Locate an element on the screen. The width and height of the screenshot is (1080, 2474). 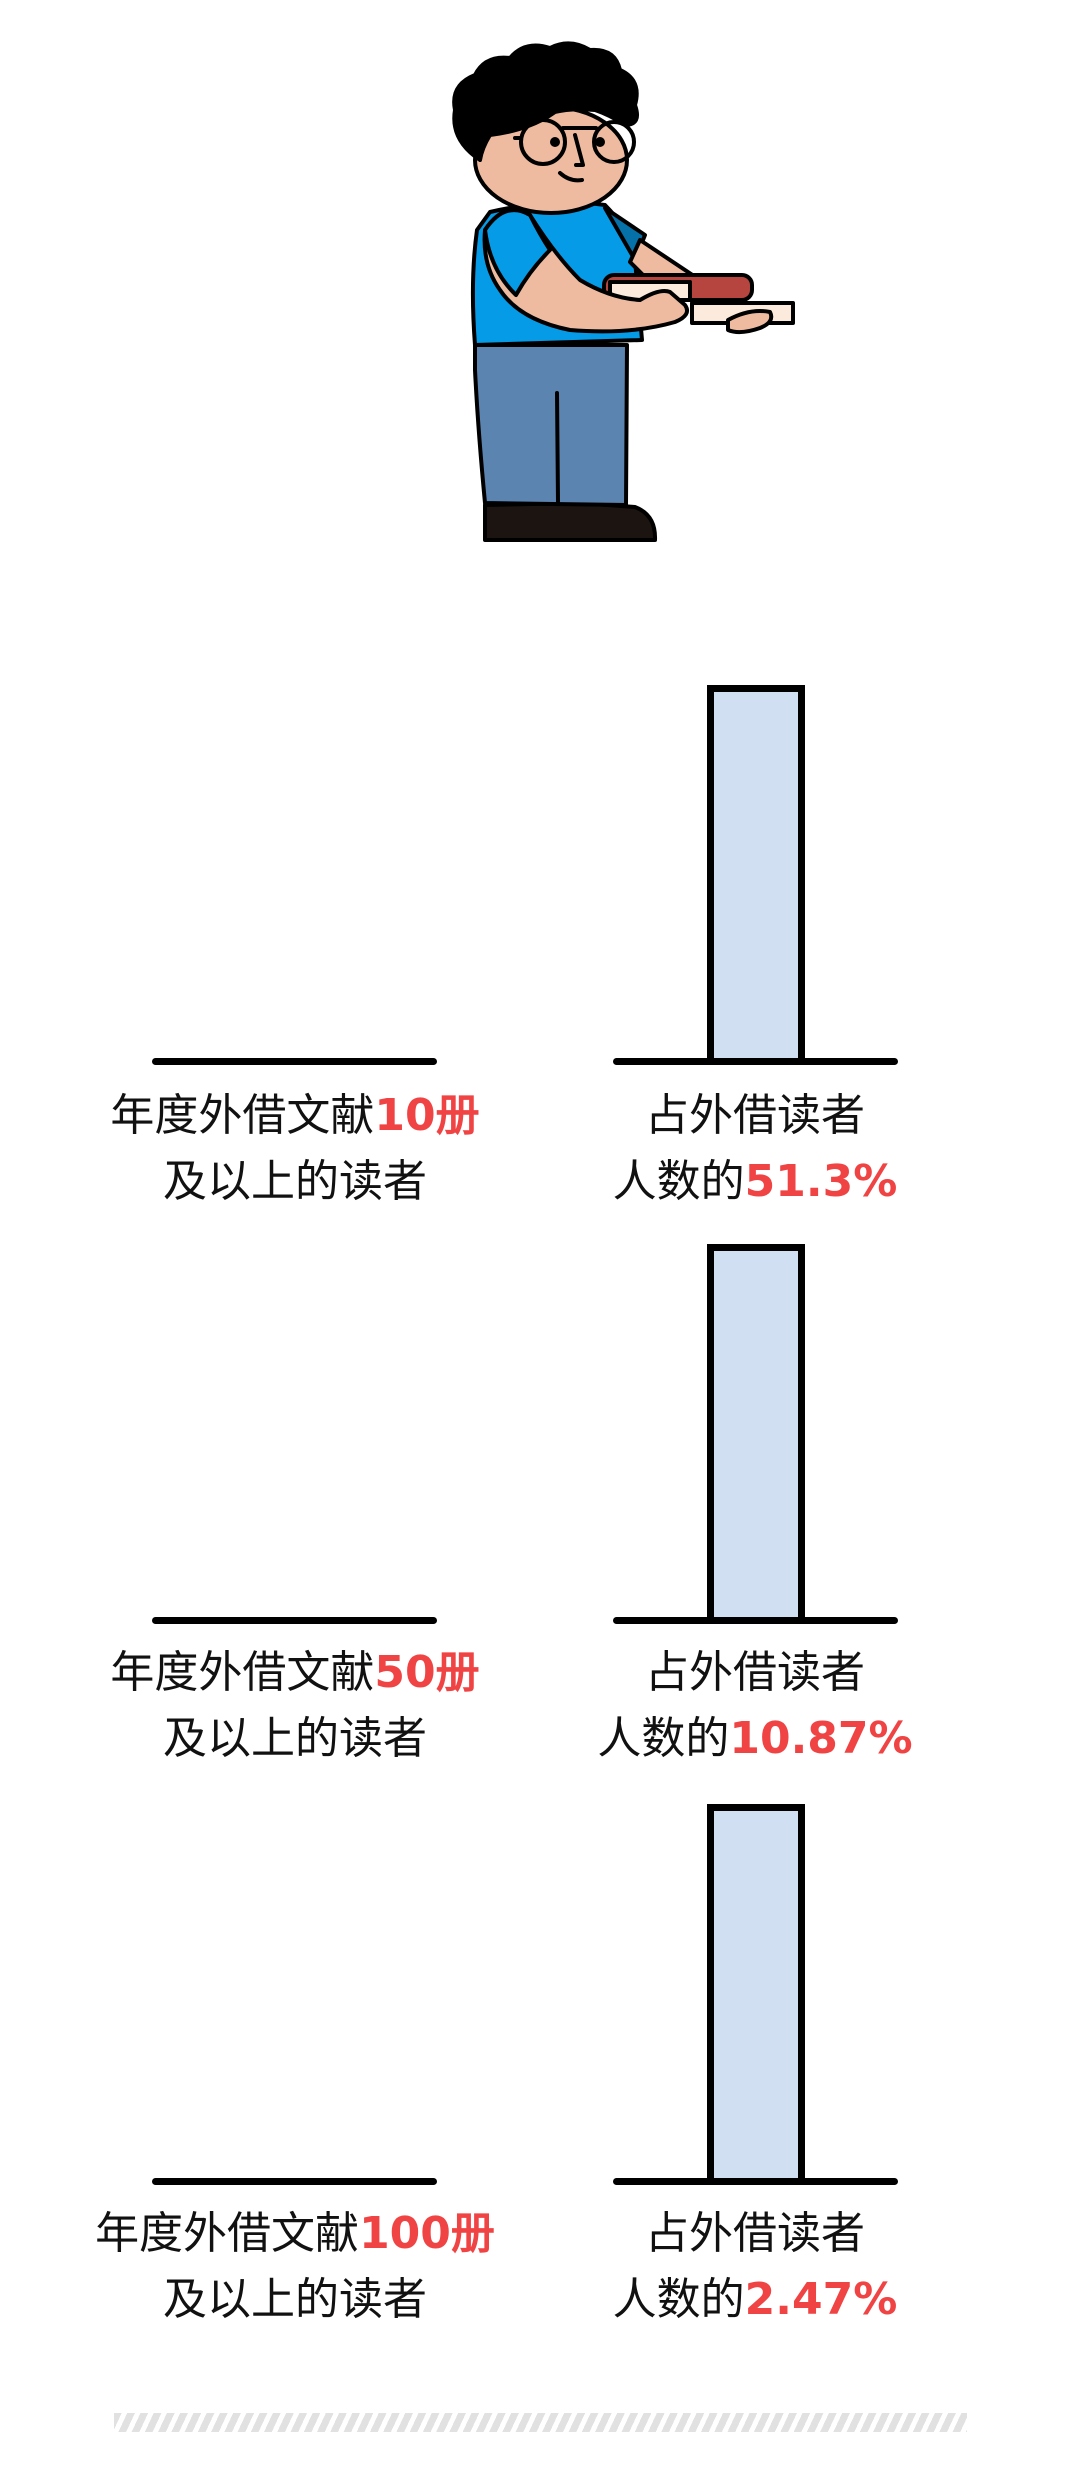
shoes is located at coordinates (570, 521).